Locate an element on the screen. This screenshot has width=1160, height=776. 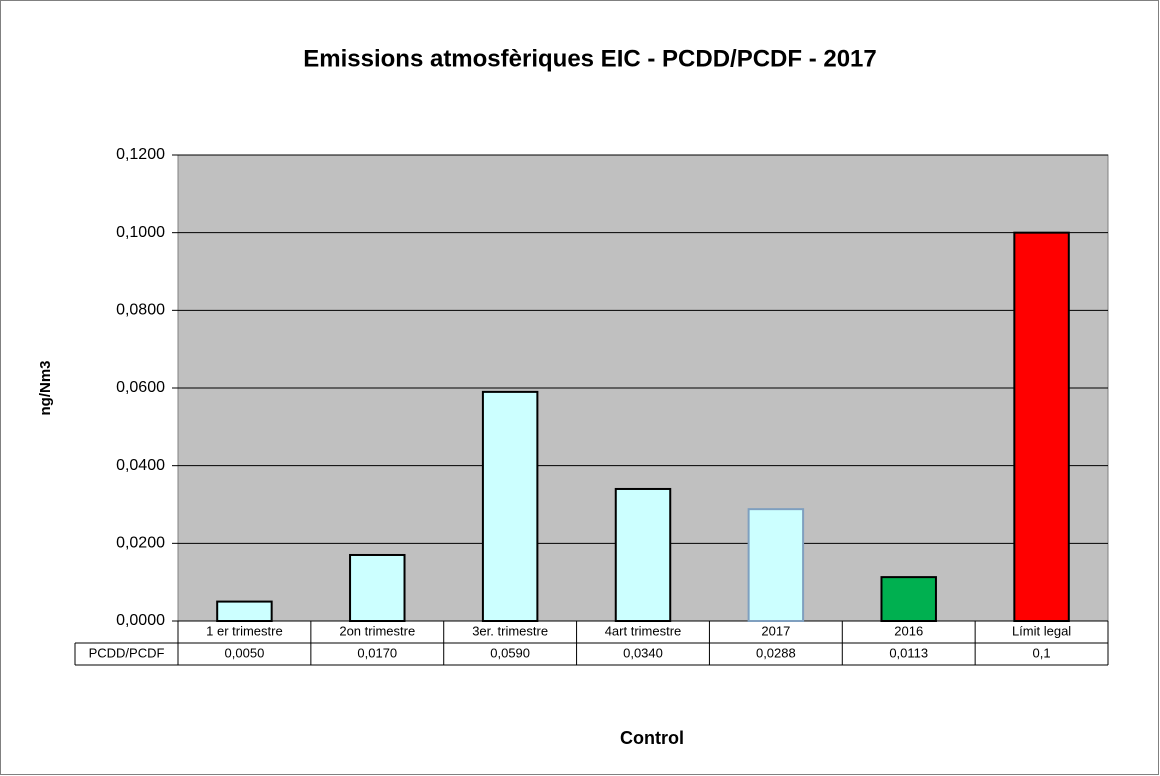
data-label: 0,0340 is located at coordinates (643, 652).